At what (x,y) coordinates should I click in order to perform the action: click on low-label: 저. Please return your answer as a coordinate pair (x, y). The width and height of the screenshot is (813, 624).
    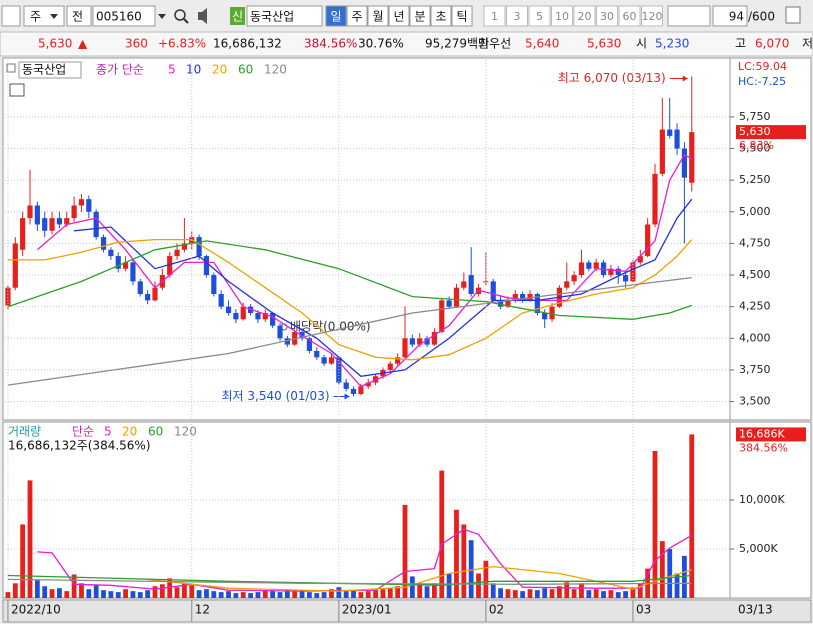
    Looking at the image, I should click on (807, 44).